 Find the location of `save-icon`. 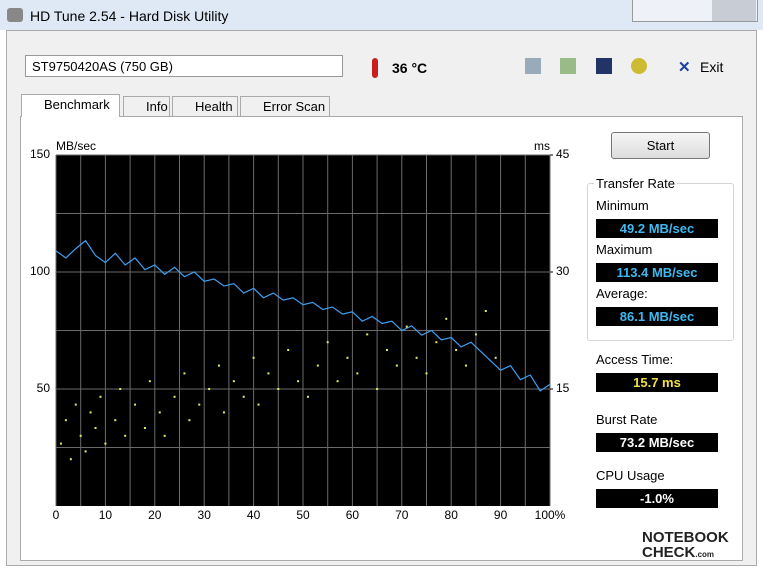

save-icon is located at coordinates (604, 66).